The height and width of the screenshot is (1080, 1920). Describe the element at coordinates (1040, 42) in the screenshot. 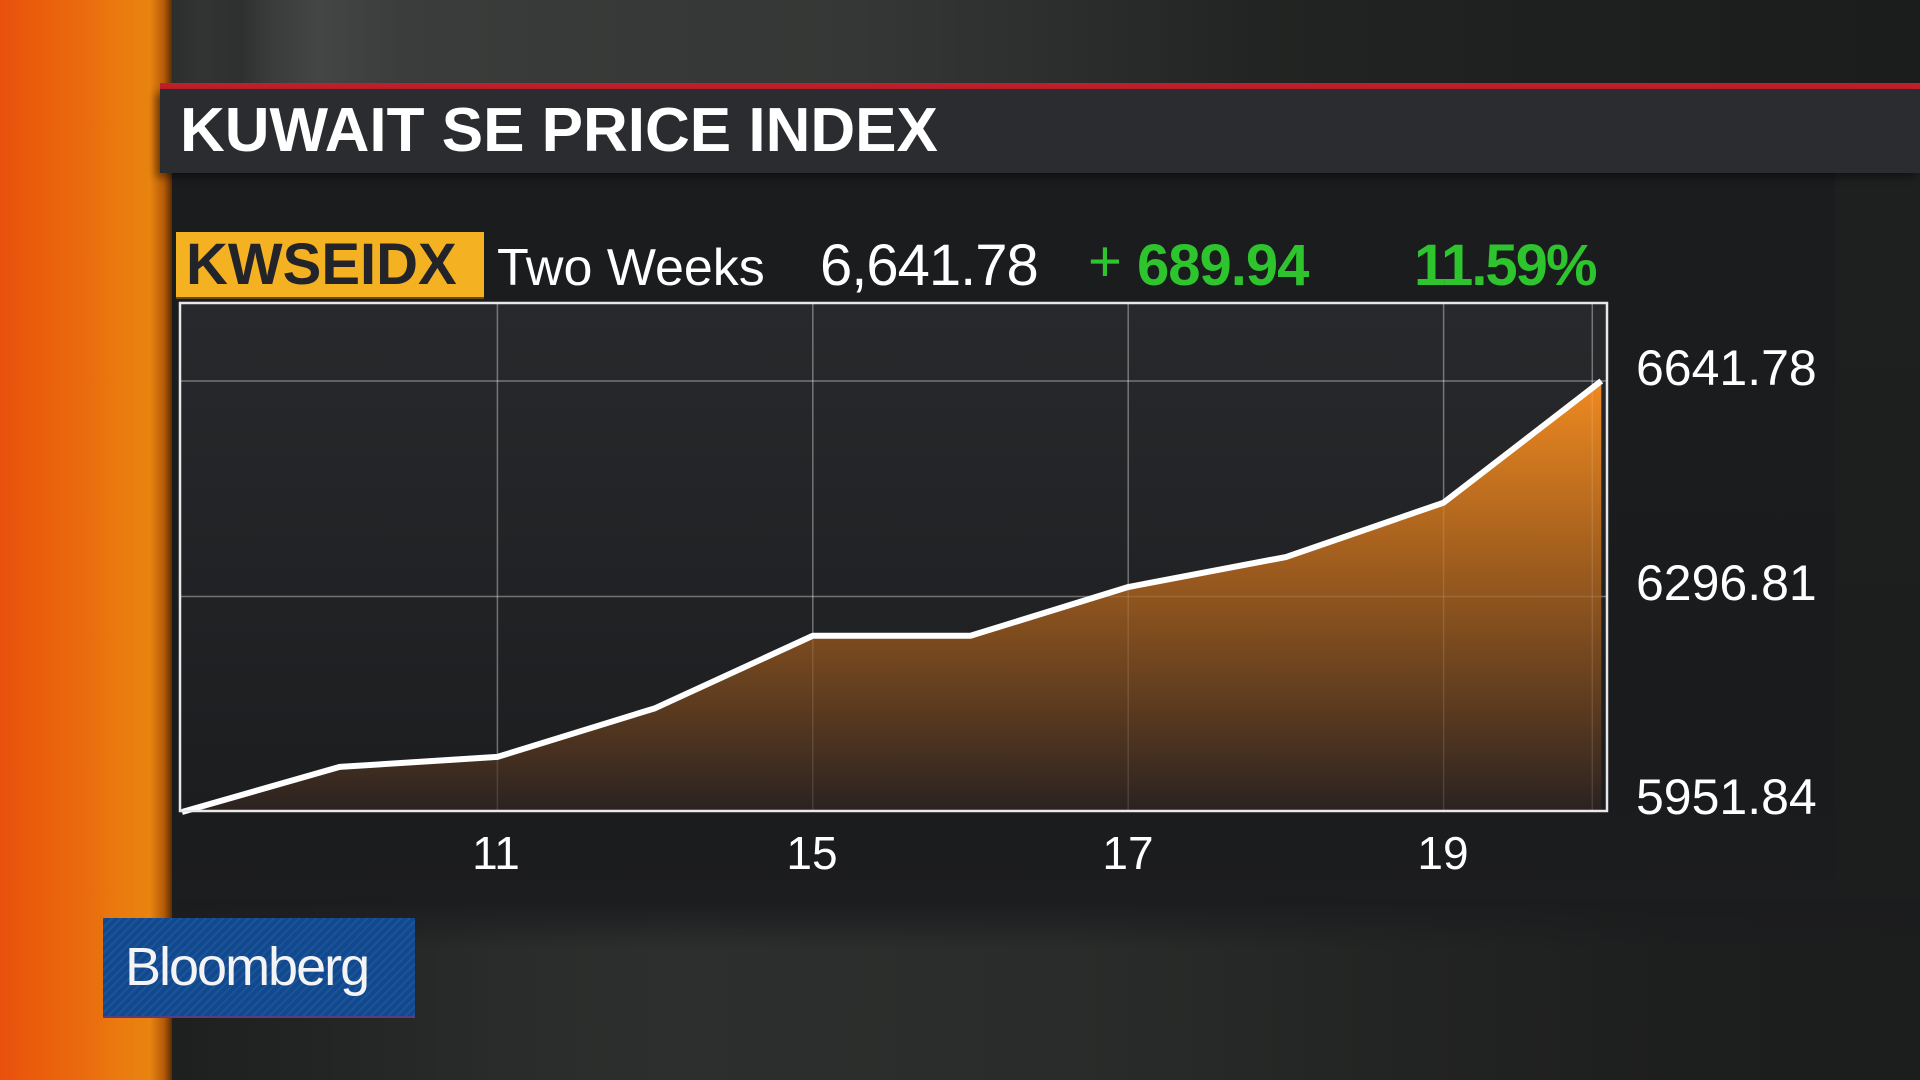

I see `background-top` at that location.